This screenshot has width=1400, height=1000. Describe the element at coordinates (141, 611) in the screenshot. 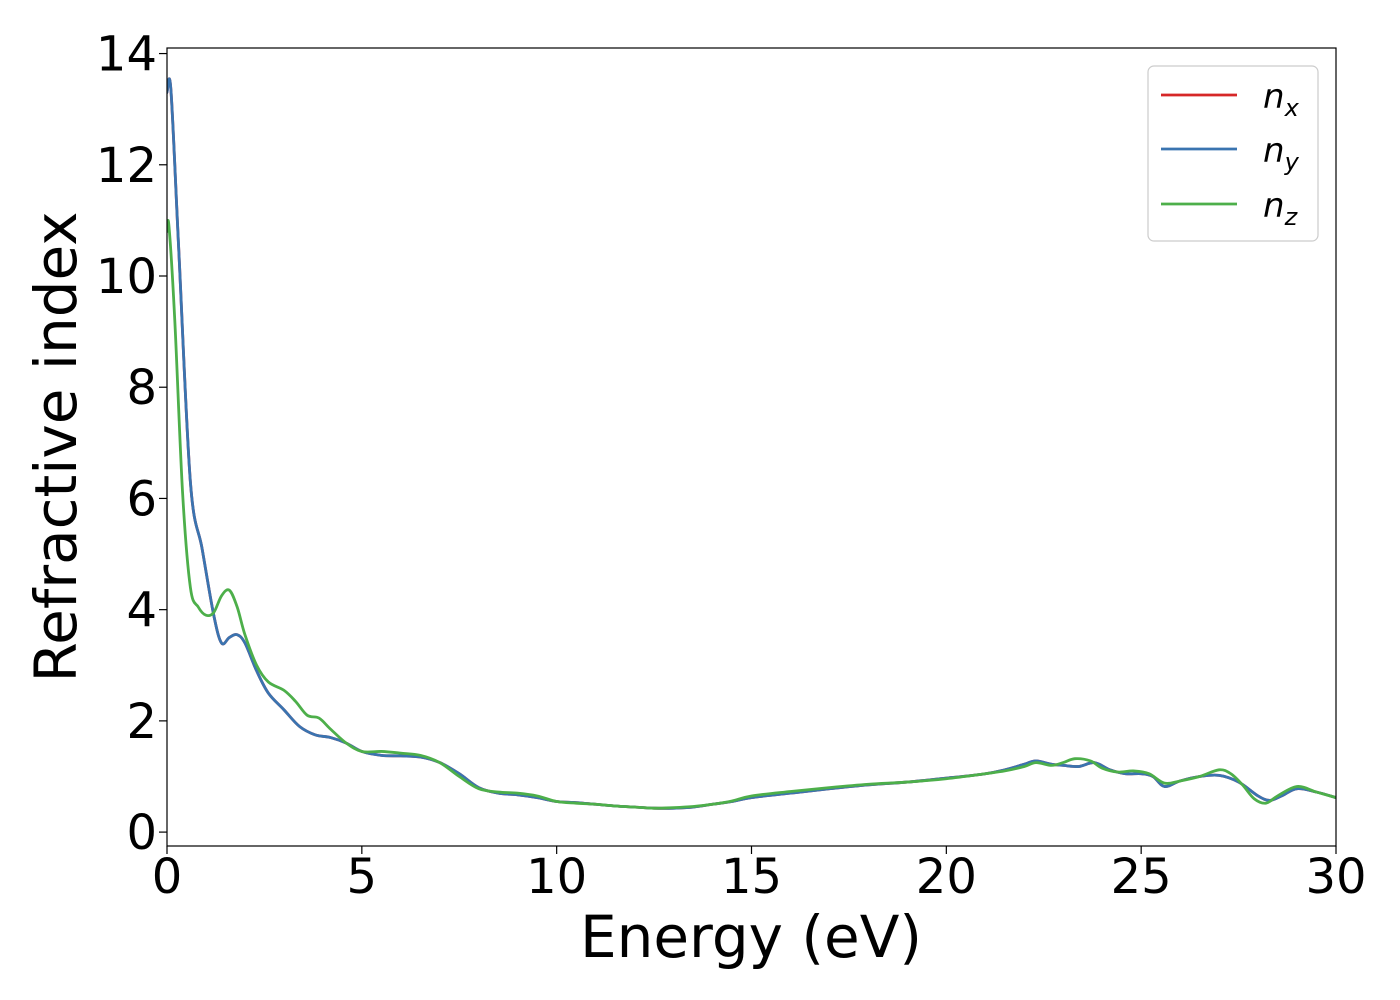

I see `y-tick-label: 4` at that location.